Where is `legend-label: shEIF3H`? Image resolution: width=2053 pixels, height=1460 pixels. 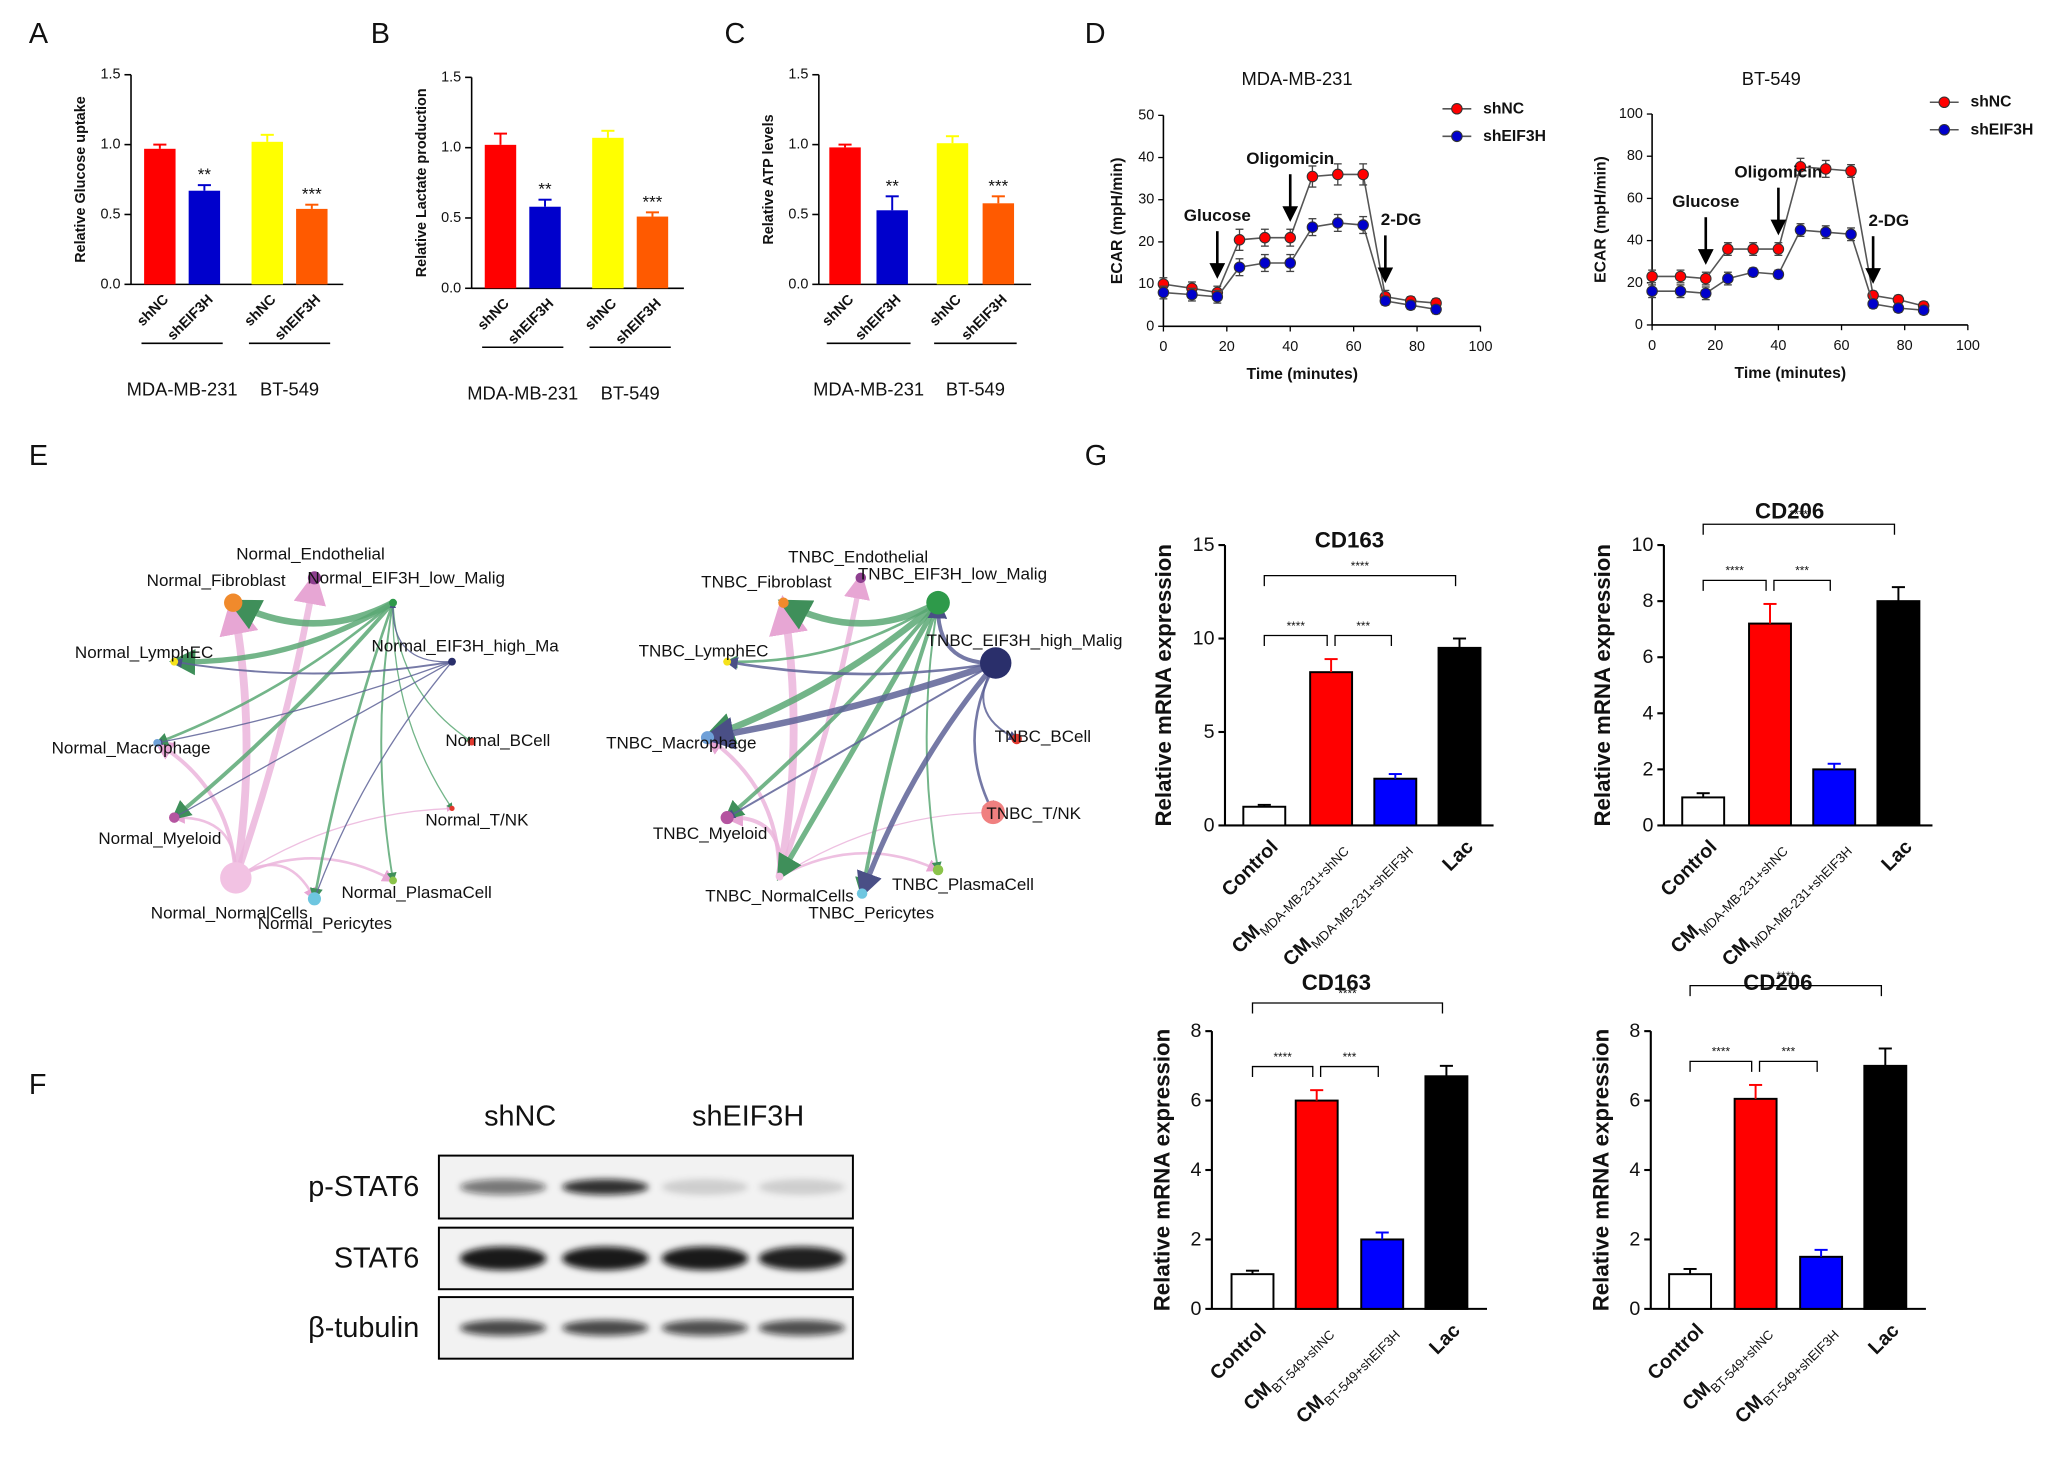
legend-label: shEIF3H is located at coordinates (1514, 136).